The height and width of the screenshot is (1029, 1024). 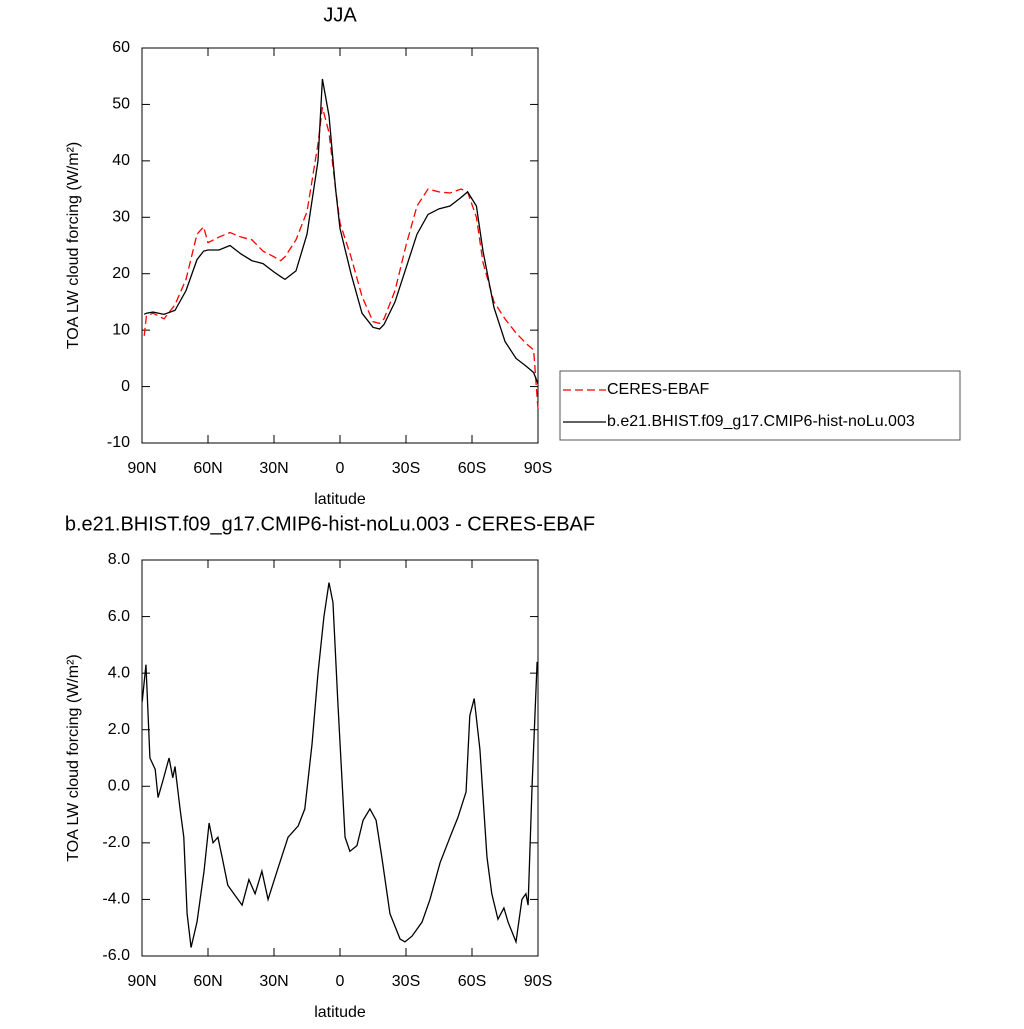 I want to click on y-tick-label: 6.0, so click(x=119, y=616).